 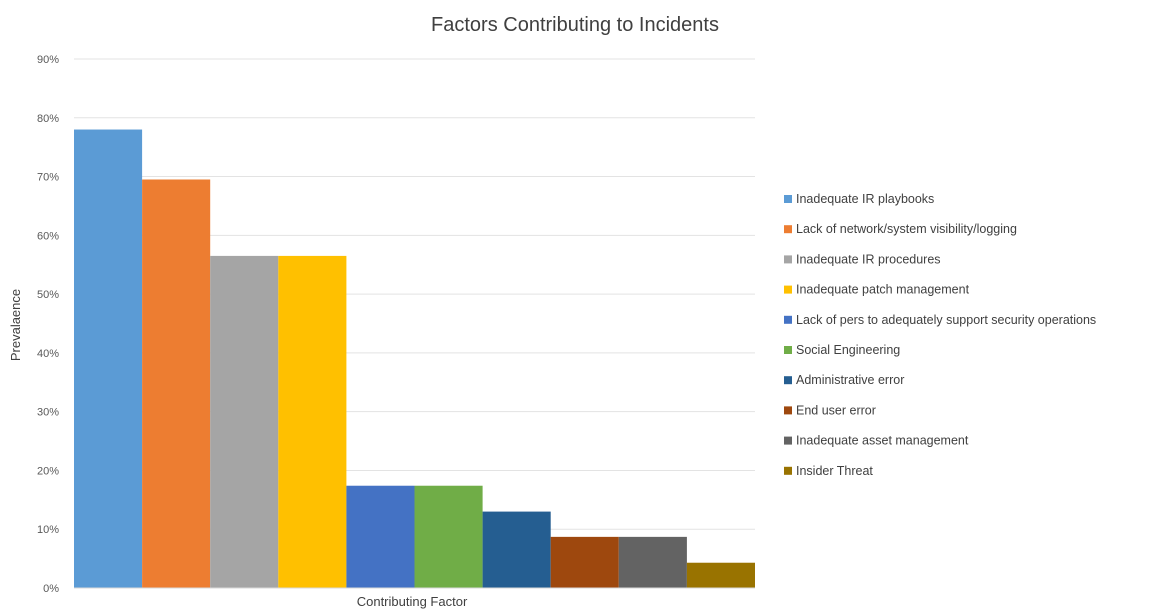 I want to click on legend-item: End user error, so click(x=830, y=410).